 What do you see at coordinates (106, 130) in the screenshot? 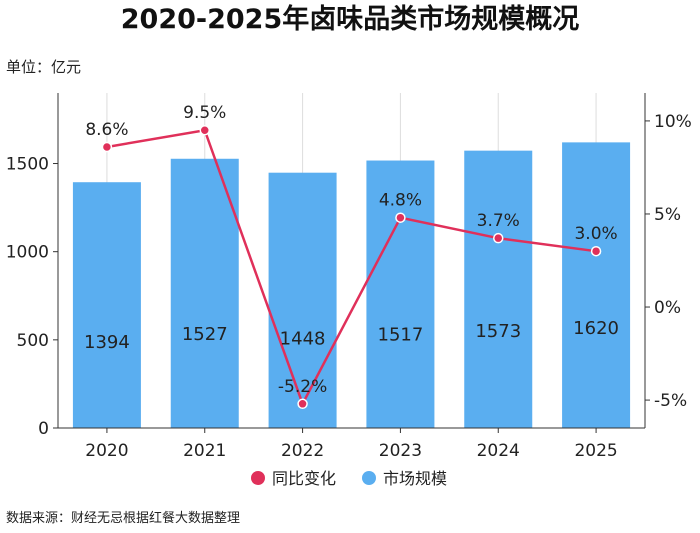
I see `yoy-label-2020: 8.6%` at bounding box center [106, 130].